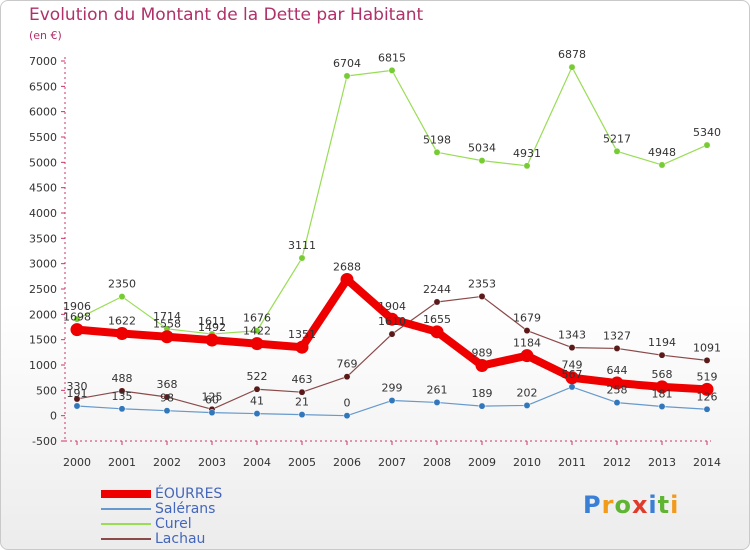  What do you see at coordinates (43, 340) in the screenshot?
I see `y-tick-label: 1500` at bounding box center [43, 340].